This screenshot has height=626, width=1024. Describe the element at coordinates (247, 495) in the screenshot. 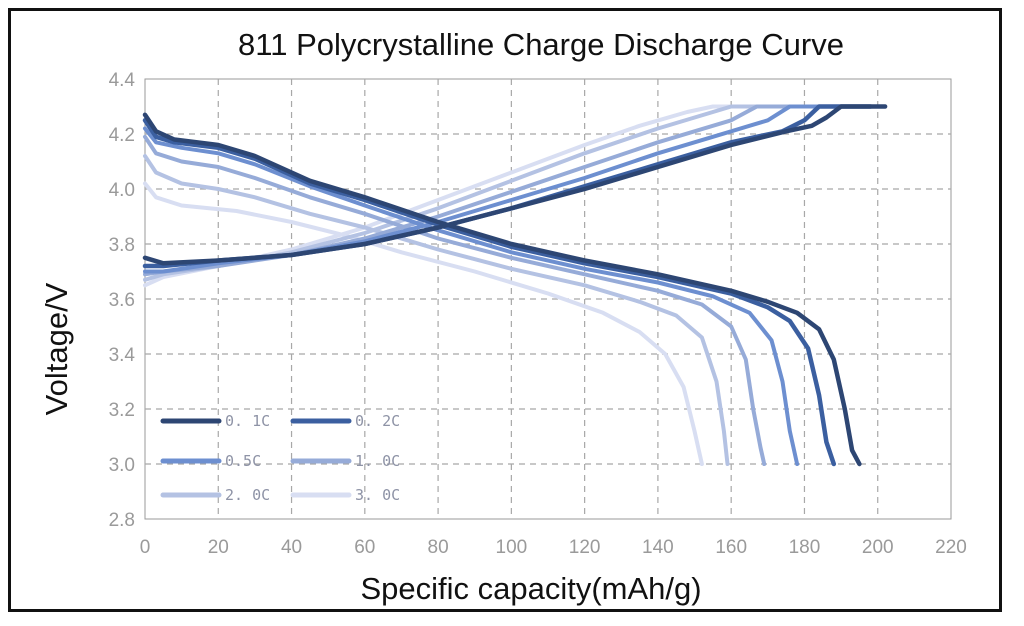

I see `legend-label: 2. 0C` at that location.